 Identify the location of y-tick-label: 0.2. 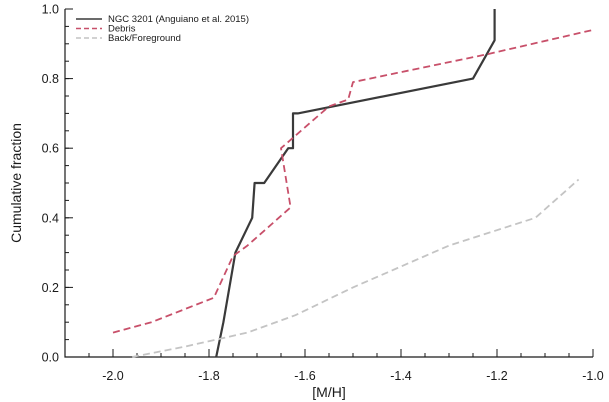
(50, 288).